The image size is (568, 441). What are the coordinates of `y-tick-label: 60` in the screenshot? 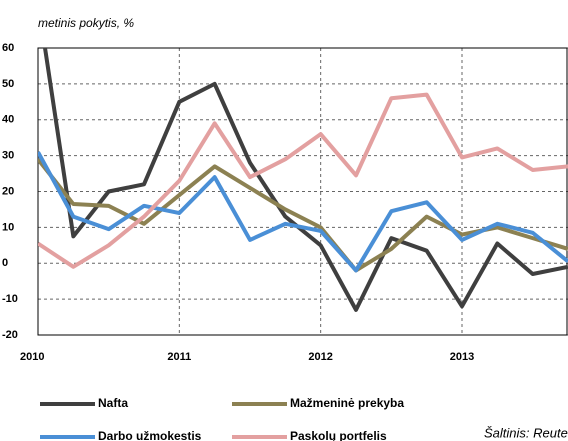 It's located at (8, 48).